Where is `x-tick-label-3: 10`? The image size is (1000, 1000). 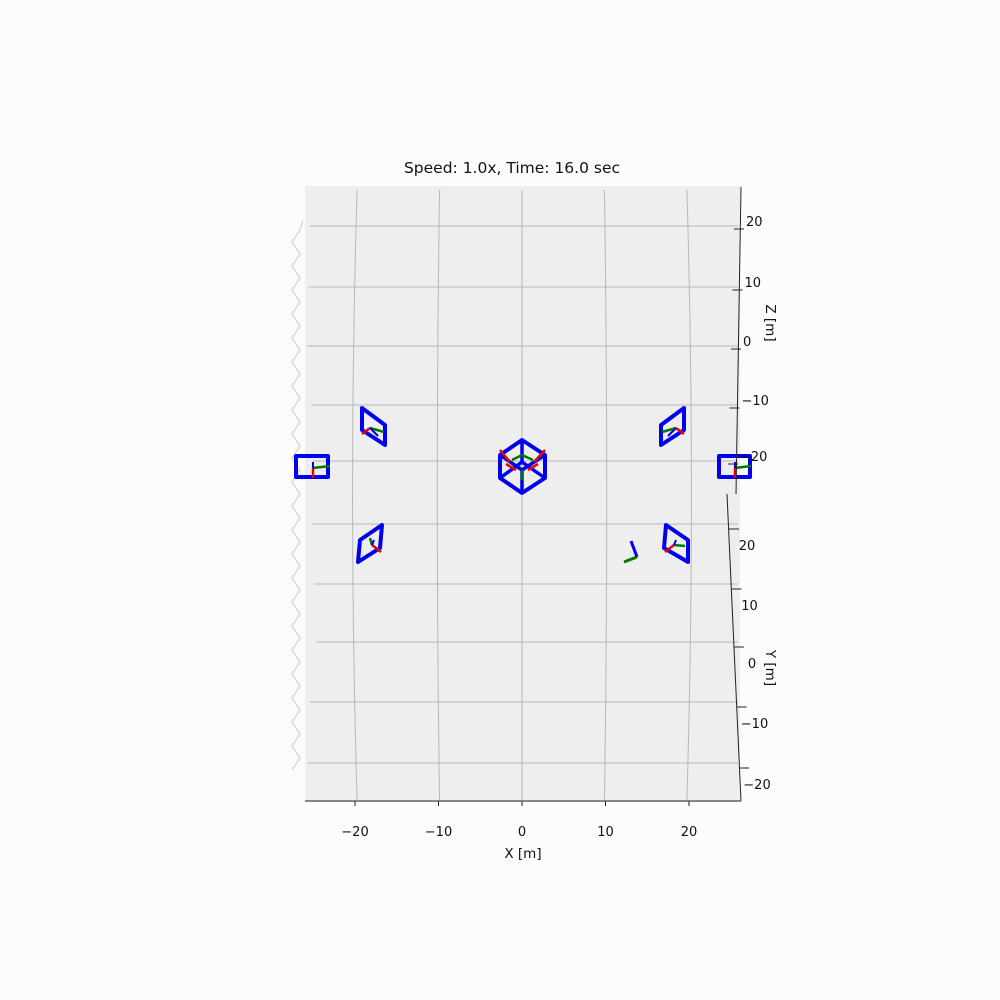 x-tick-label-3: 10 is located at coordinates (605, 832).